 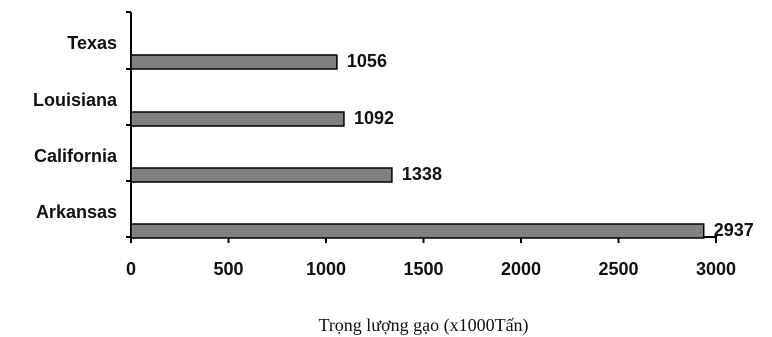 What do you see at coordinates (618, 269) in the screenshot?
I see `x-tick-label: 2500` at bounding box center [618, 269].